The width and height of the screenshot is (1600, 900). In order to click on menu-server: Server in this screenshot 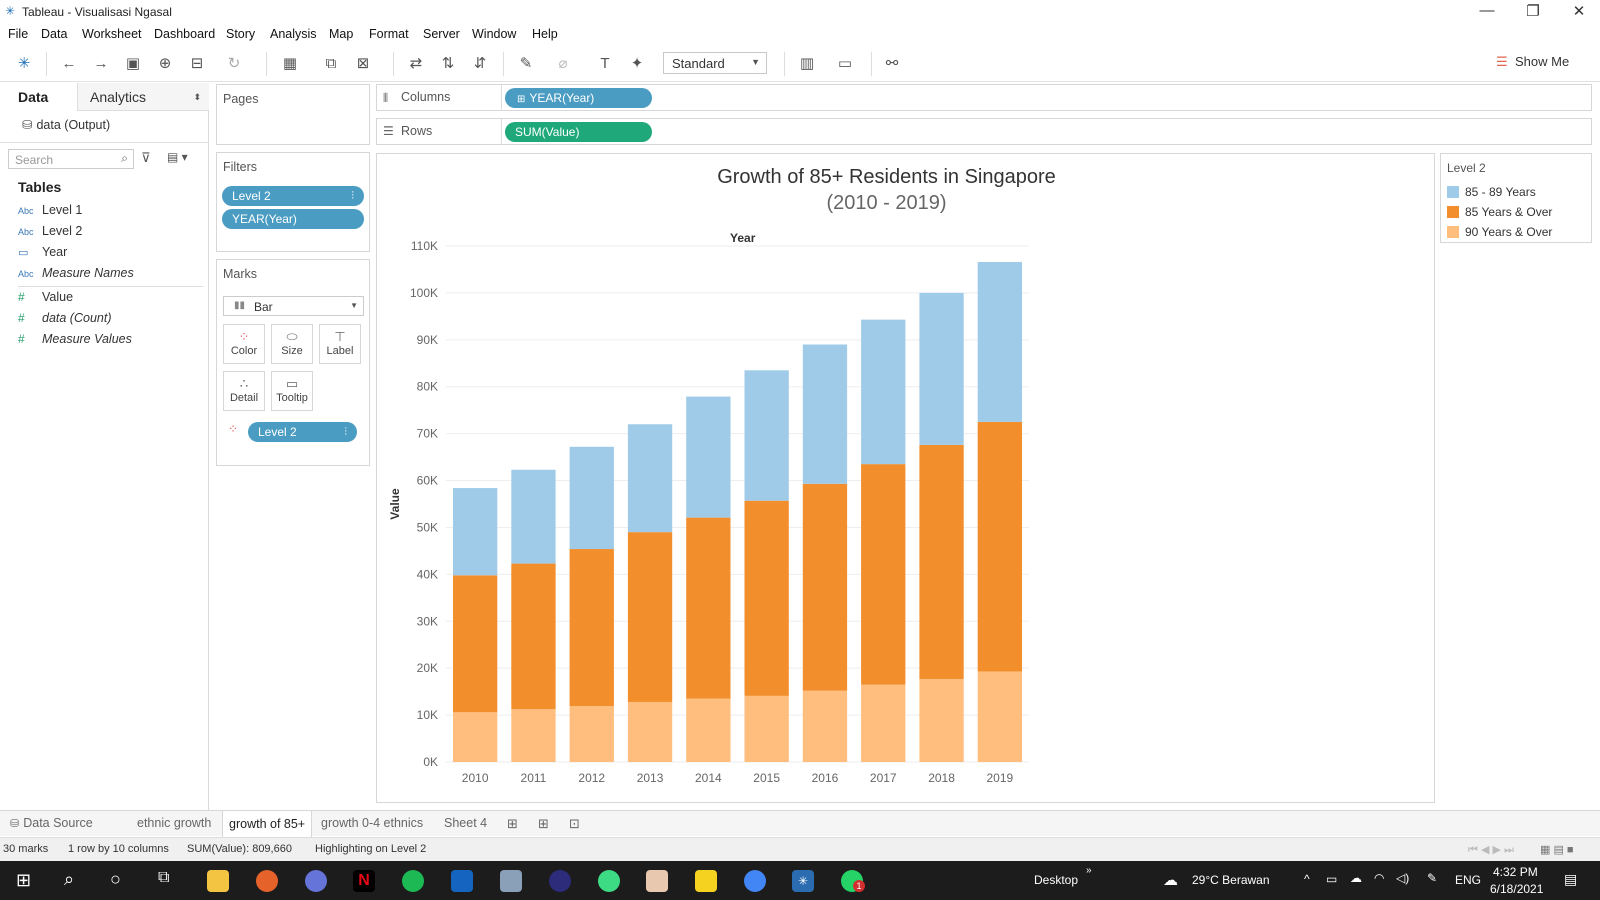, I will do `click(441, 34)`.